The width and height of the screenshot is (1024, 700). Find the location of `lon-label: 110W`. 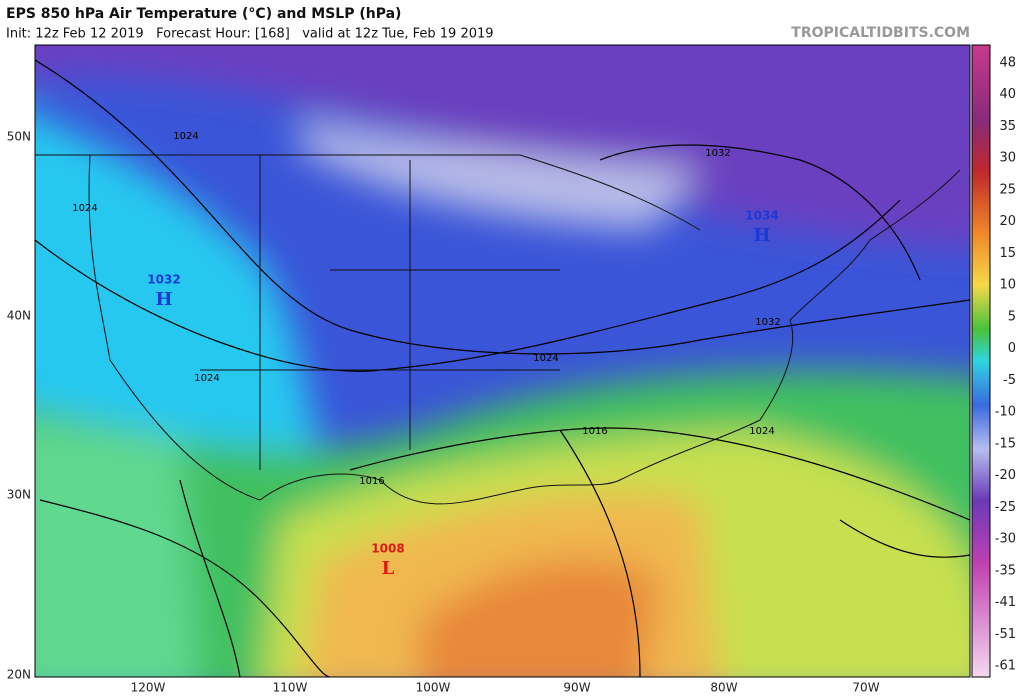

lon-label: 110W is located at coordinates (290, 688).